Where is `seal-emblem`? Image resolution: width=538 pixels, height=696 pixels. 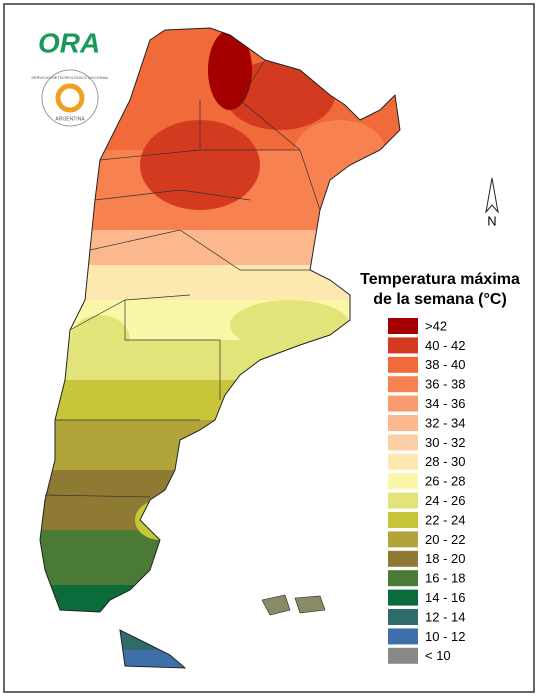
seal-emblem is located at coordinates (70, 98).